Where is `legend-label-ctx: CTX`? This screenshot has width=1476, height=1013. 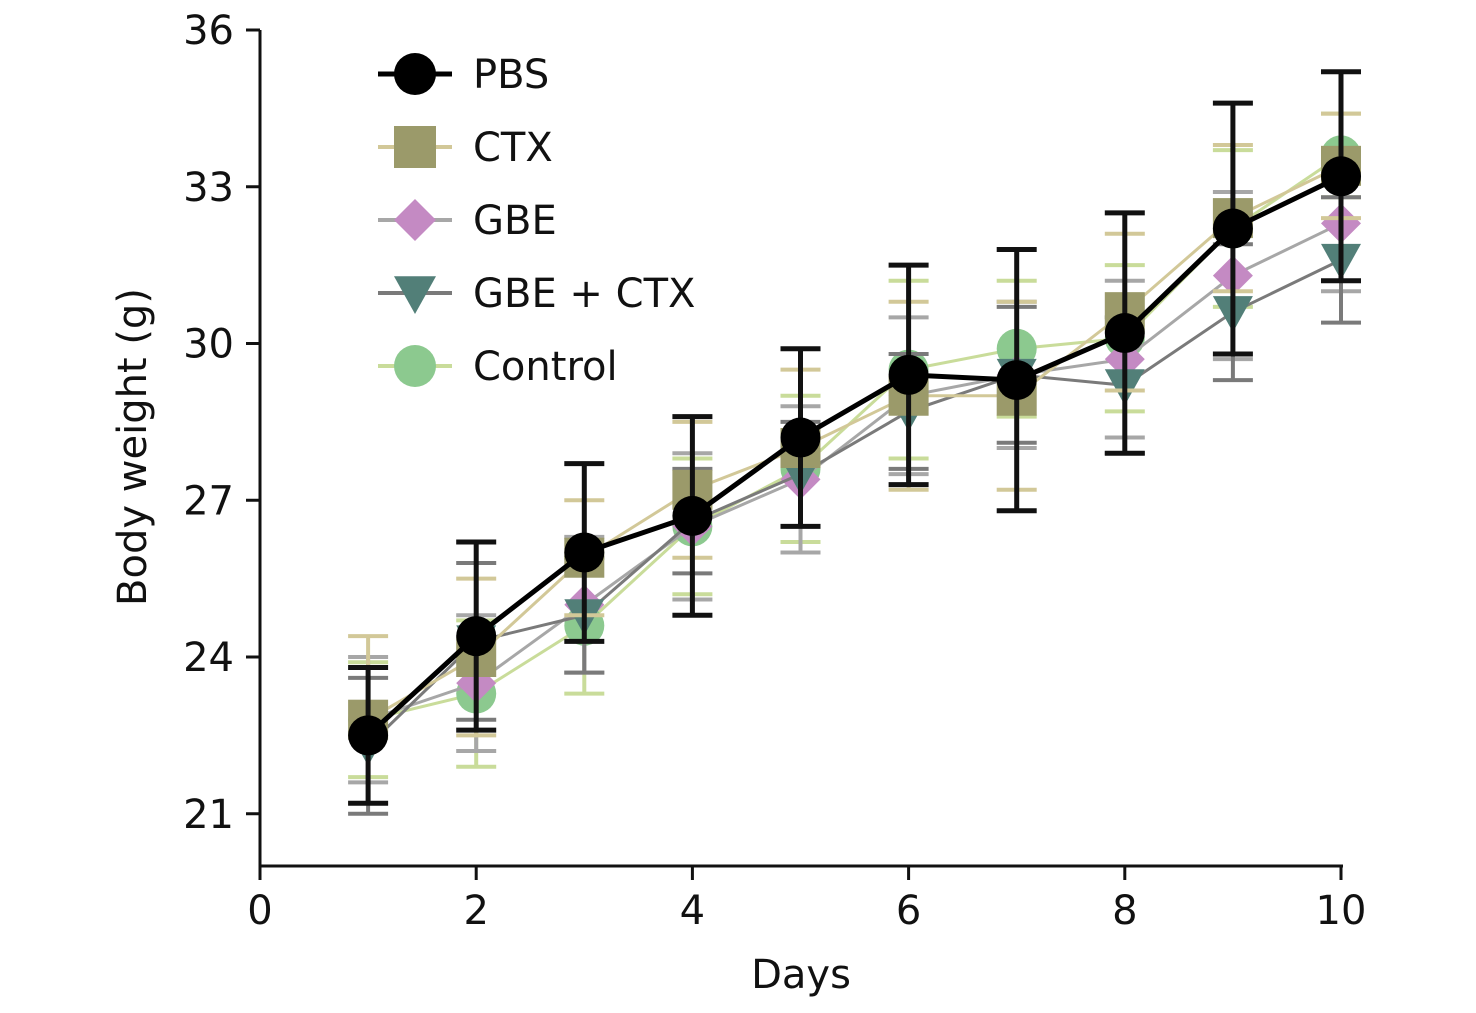 legend-label-ctx: CTX is located at coordinates (513, 148).